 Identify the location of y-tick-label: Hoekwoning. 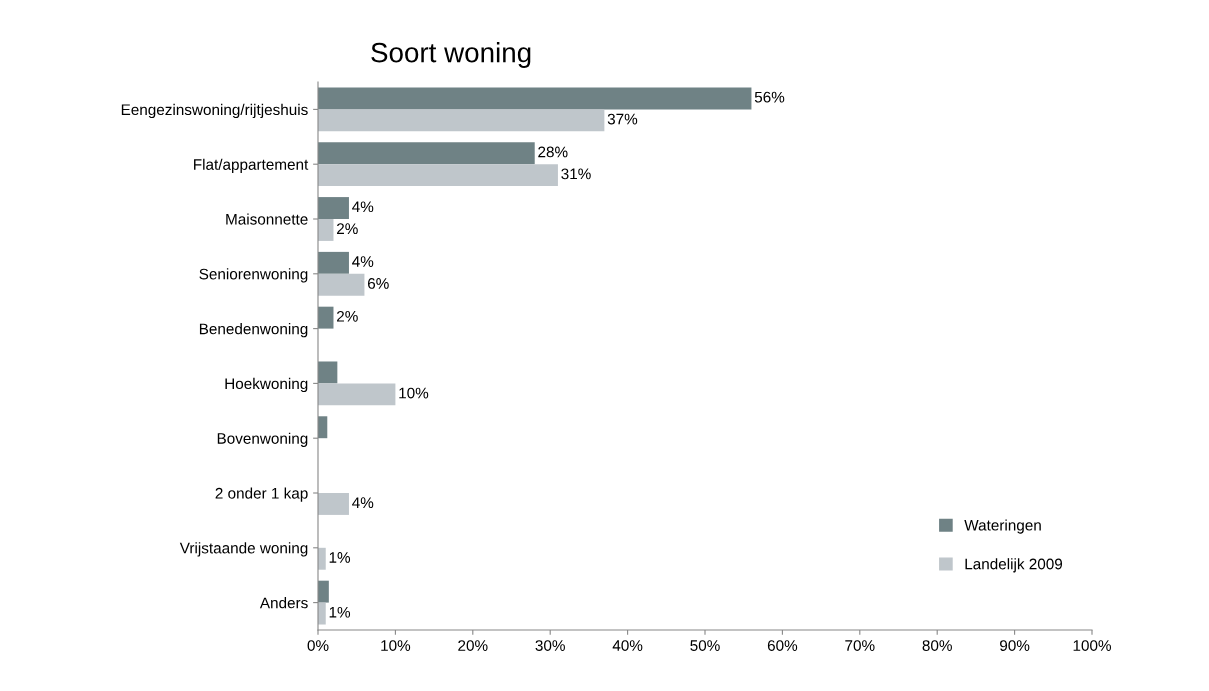
(266, 385).